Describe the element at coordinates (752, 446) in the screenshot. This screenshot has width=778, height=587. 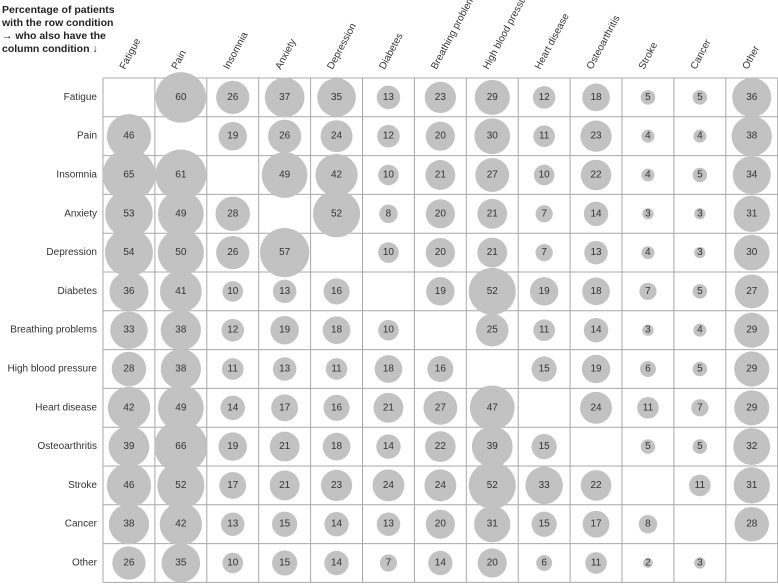
I see `bubble-value-label: 32` at that location.